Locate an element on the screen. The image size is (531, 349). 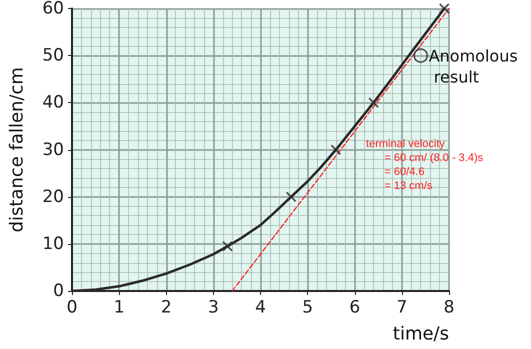
annotation: terminal velocity = 60 cm/ (8.0 - 3.4)s = 60/4.6 = 13 cm/s is located at coordinates (425, 165).